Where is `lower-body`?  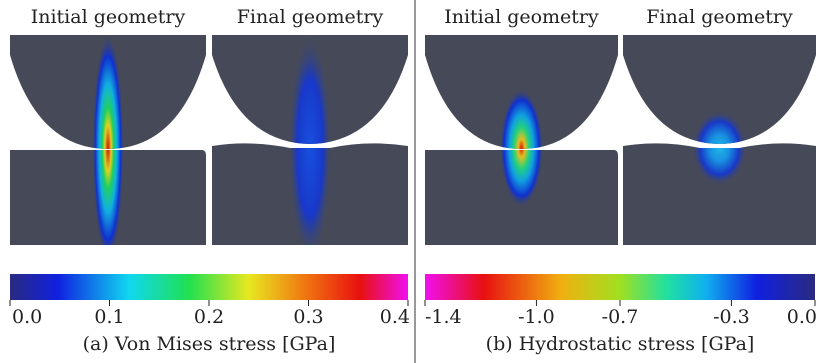 lower-body is located at coordinates (719, 194).